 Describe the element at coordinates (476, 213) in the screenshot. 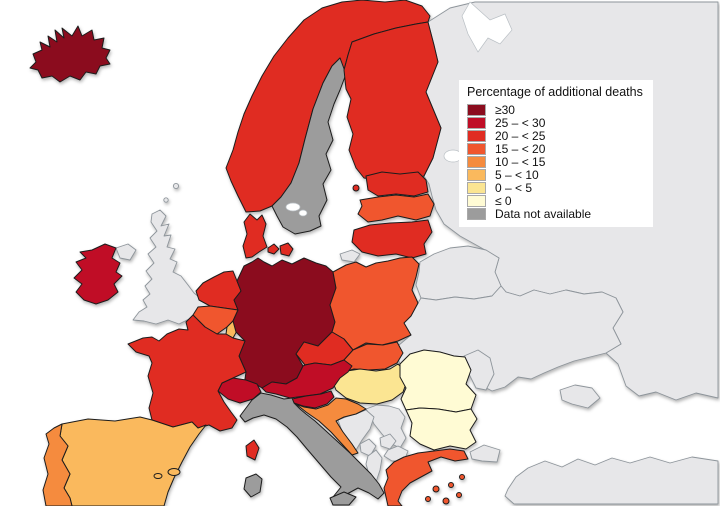

I see `legend-swatch-na` at that location.